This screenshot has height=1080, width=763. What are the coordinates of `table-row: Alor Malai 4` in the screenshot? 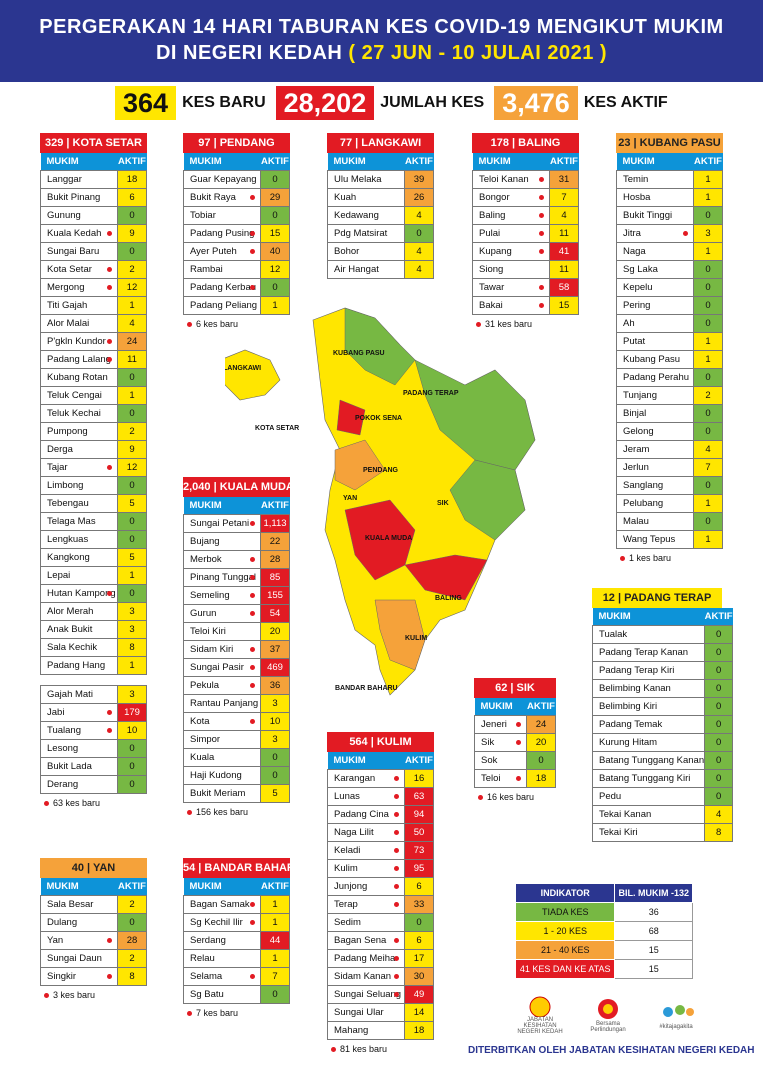 It's located at (93, 323).